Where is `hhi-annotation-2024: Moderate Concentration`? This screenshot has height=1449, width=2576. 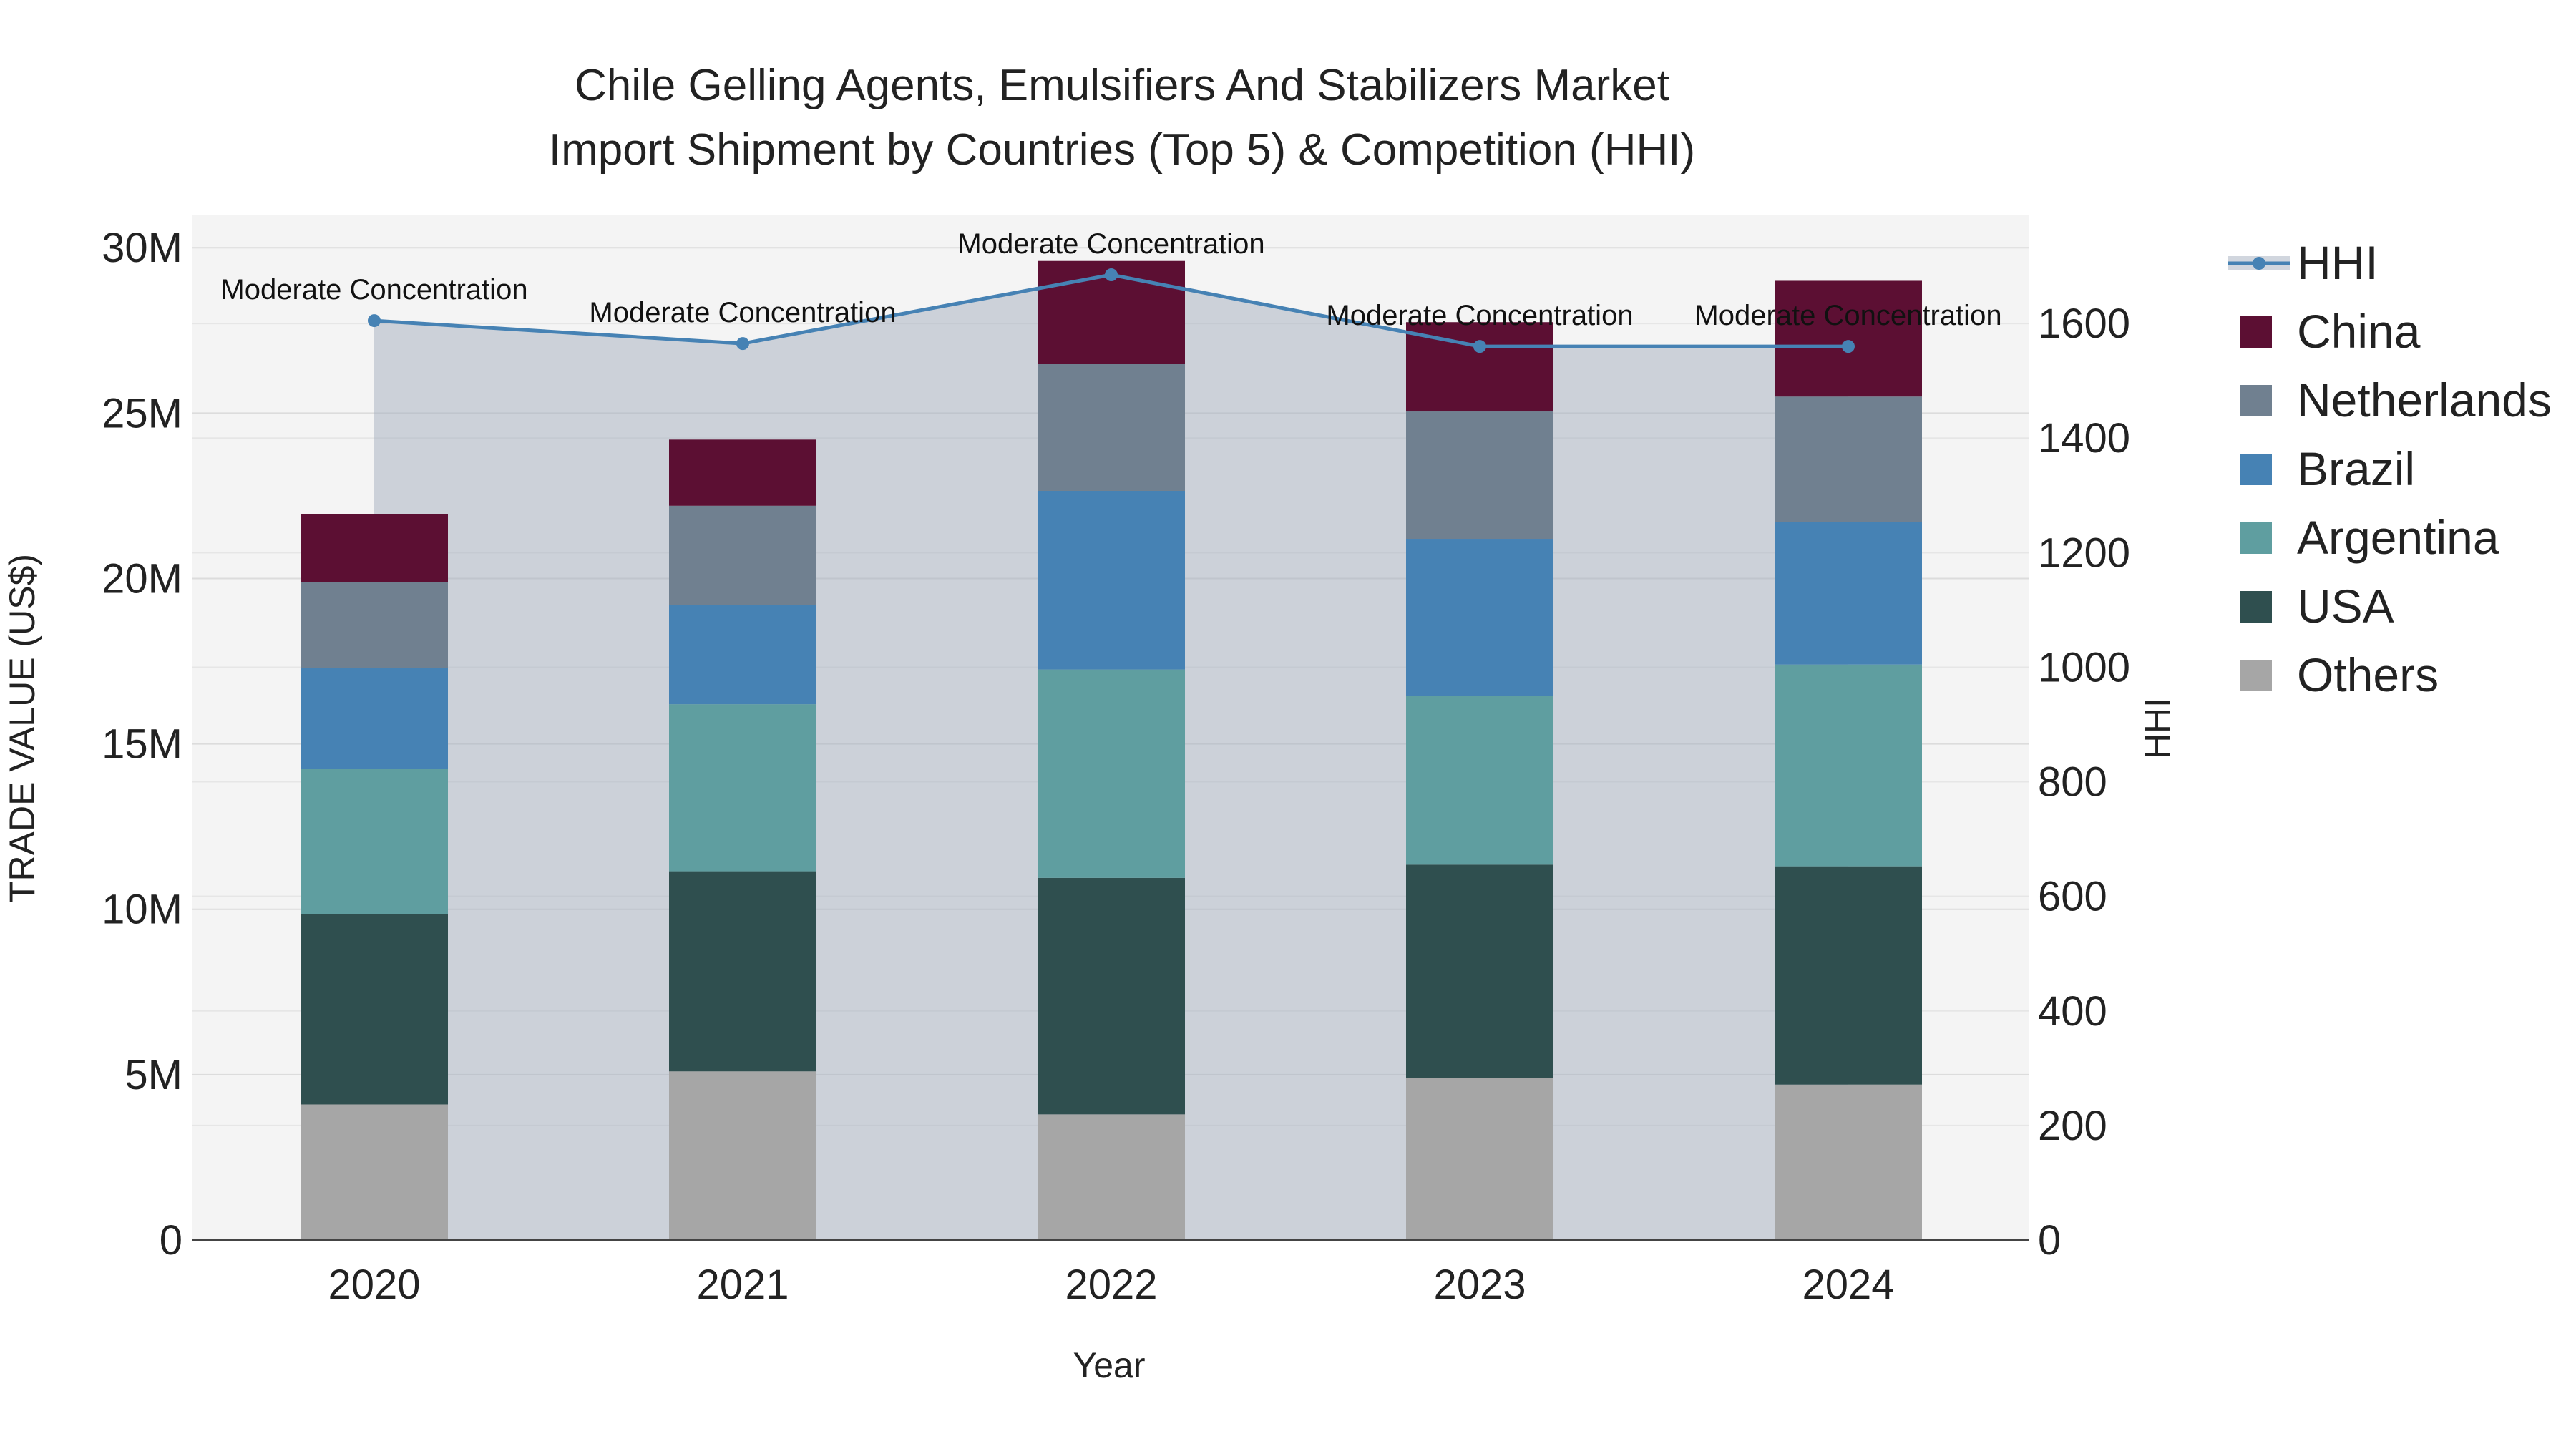
hhi-annotation-2024: Moderate Concentration is located at coordinates (1847, 315).